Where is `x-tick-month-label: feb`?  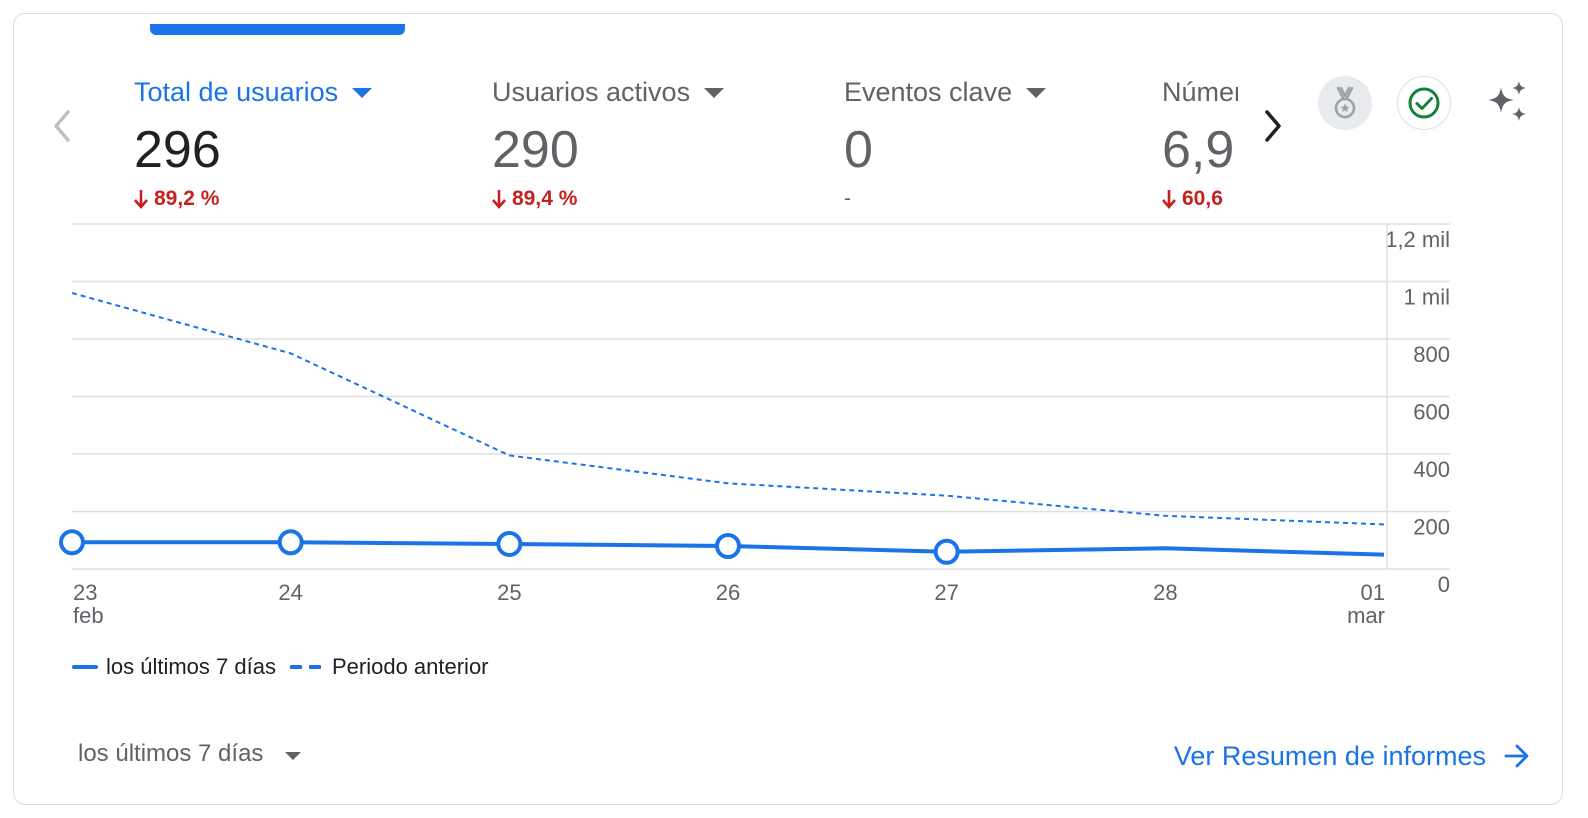
x-tick-month-label: feb is located at coordinates (88, 615).